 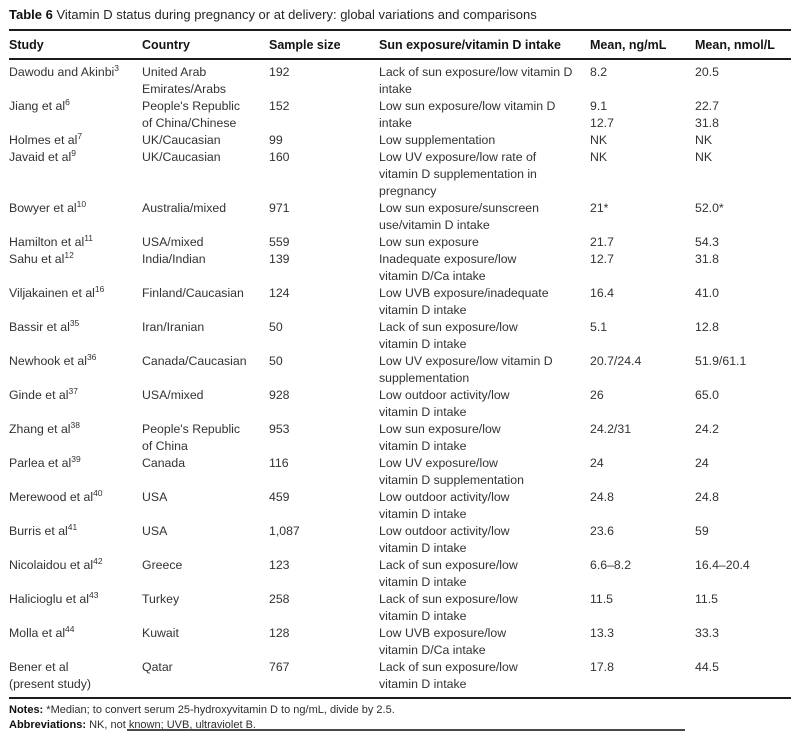 What do you see at coordinates (721, 361) in the screenshot?
I see `mean-nmol-l-cell: 51.9/61.1` at bounding box center [721, 361].